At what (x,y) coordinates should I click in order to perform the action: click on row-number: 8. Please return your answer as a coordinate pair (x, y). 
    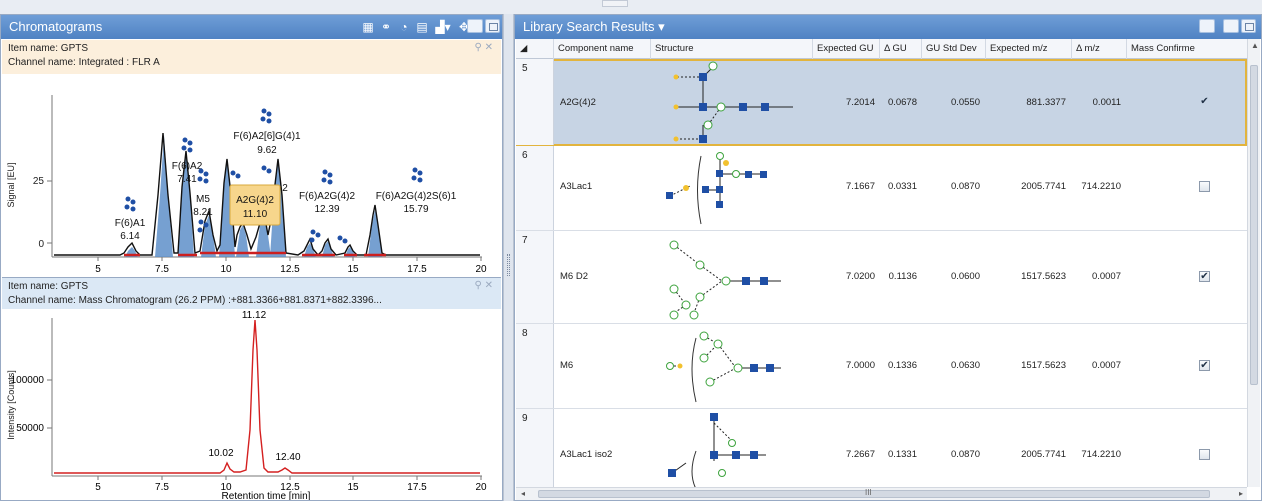
    Looking at the image, I should click on (535, 366).